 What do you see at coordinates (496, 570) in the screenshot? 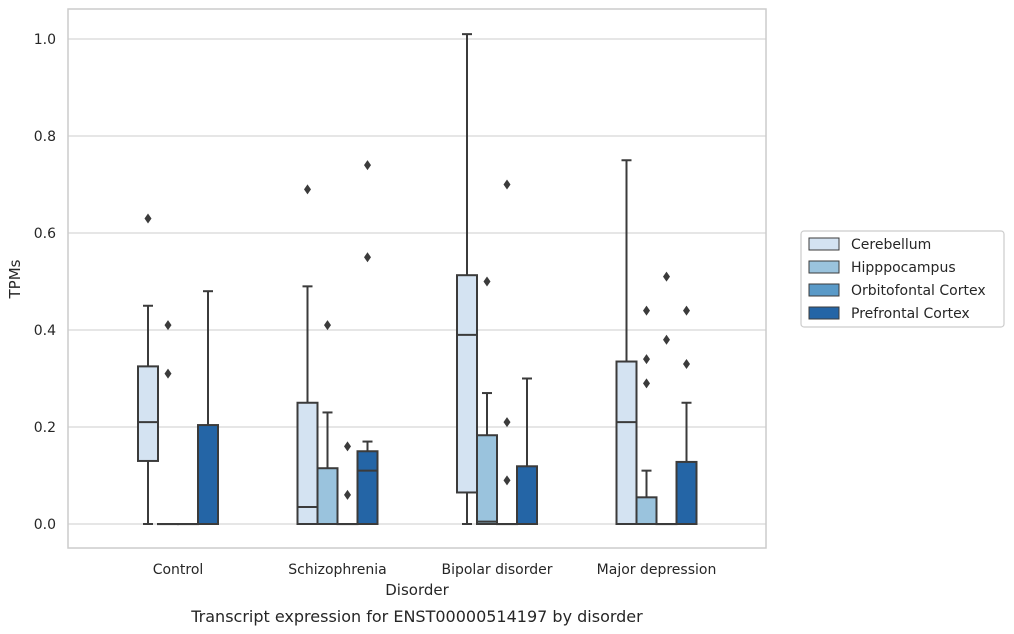
I see `x-tick-label: Bipolar disorder` at bounding box center [496, 570].